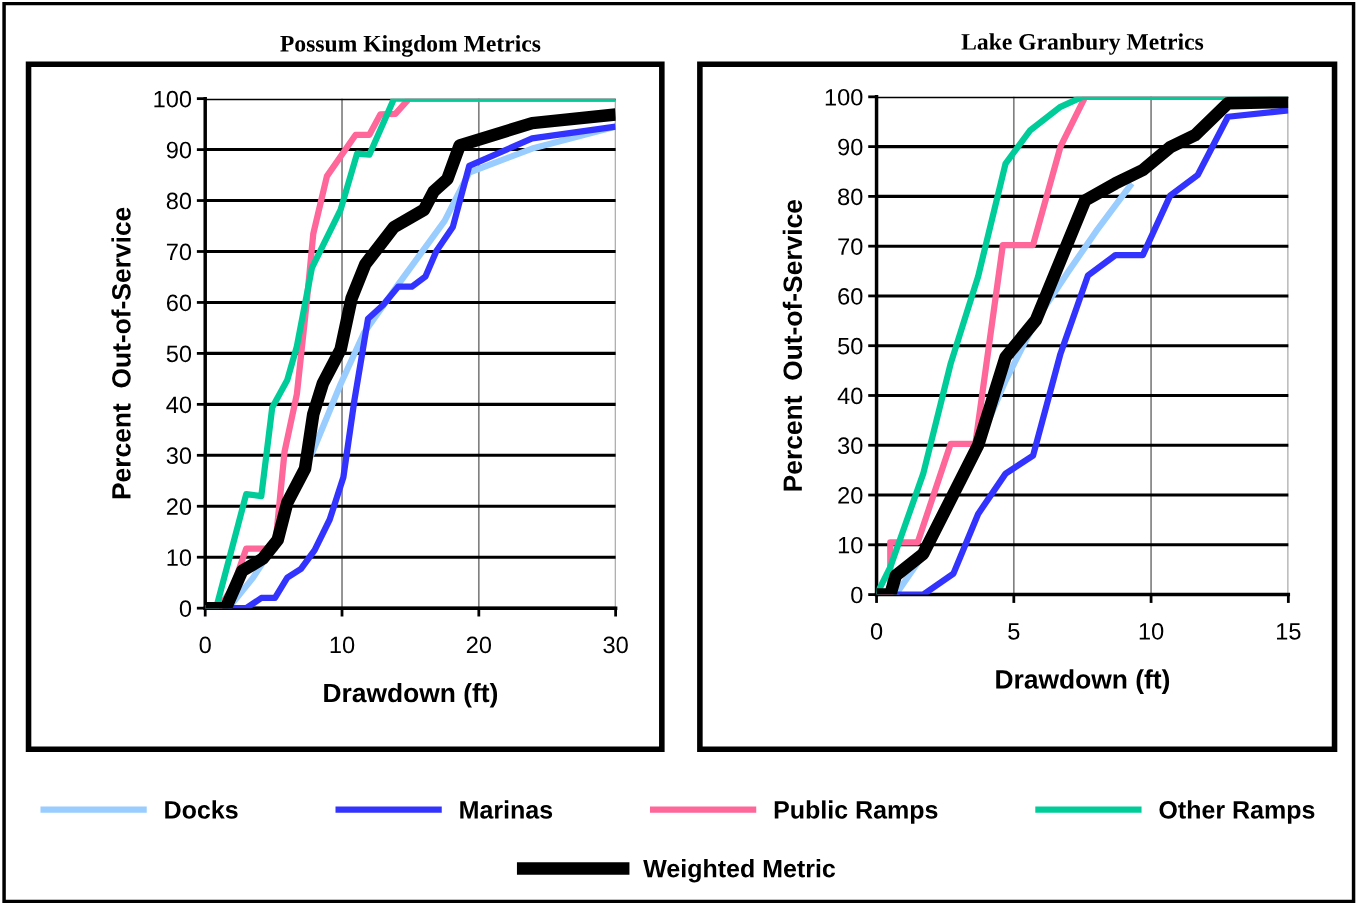  Describe the element at coordinates (1289, 631) in the screenshot. I see `x-tick-label: 15` at that location.